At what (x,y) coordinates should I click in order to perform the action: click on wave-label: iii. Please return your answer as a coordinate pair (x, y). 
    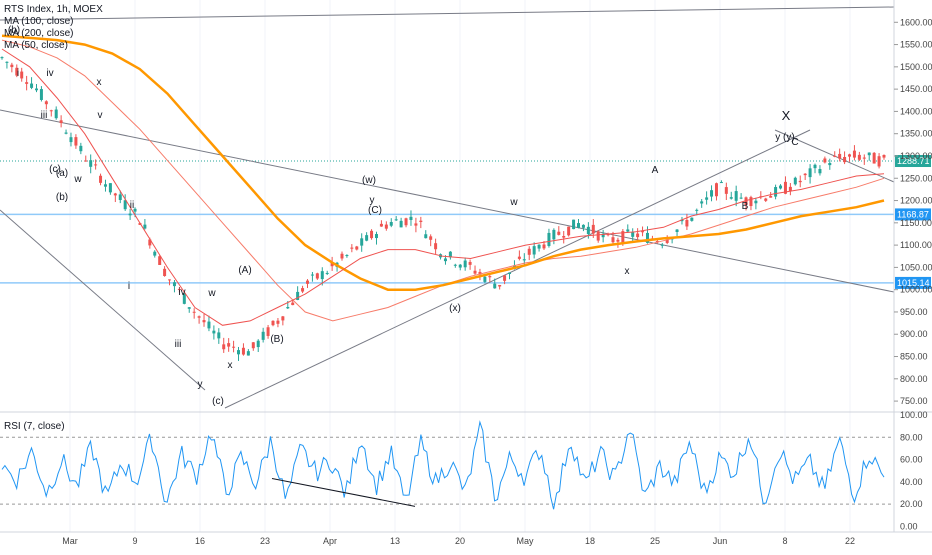
    Looking at the image, I should click on (44, 115).